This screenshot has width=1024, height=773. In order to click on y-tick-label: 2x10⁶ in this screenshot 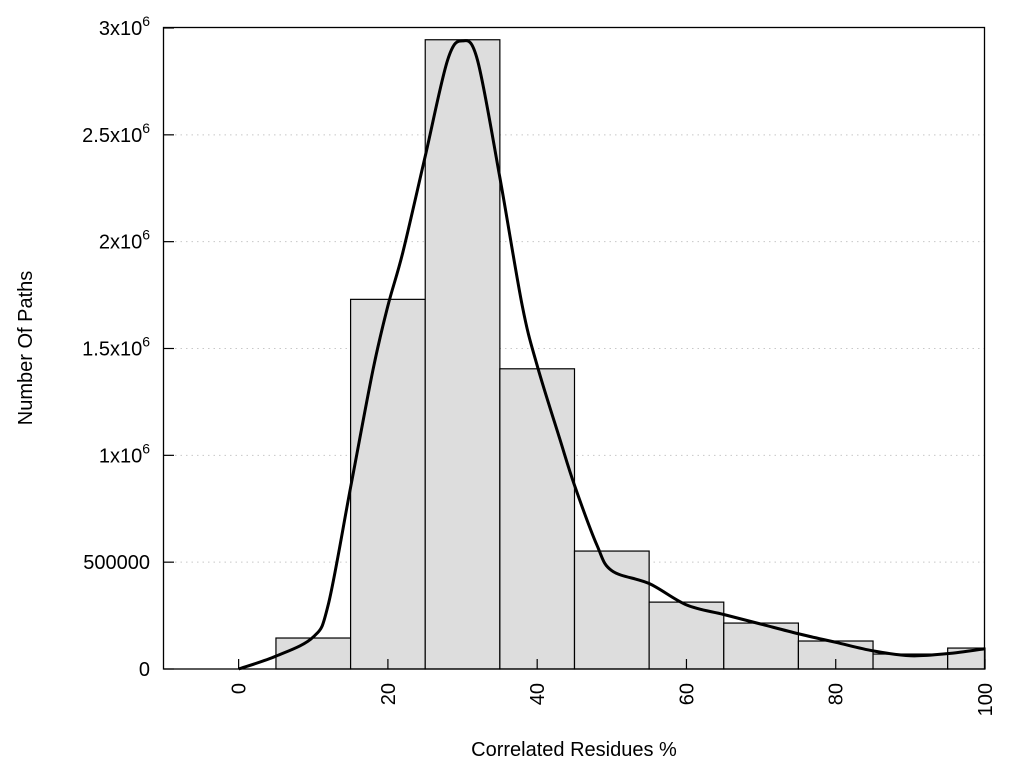, I will do `click(124, 240)`.